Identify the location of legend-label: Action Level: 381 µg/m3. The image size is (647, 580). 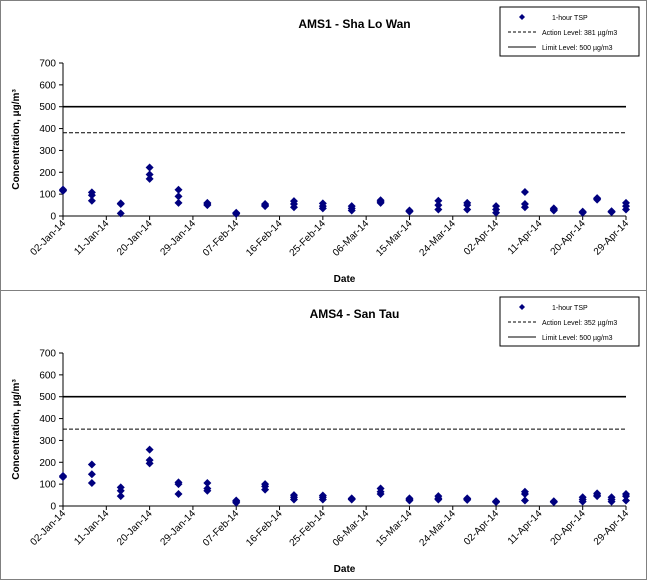
(579, 33).